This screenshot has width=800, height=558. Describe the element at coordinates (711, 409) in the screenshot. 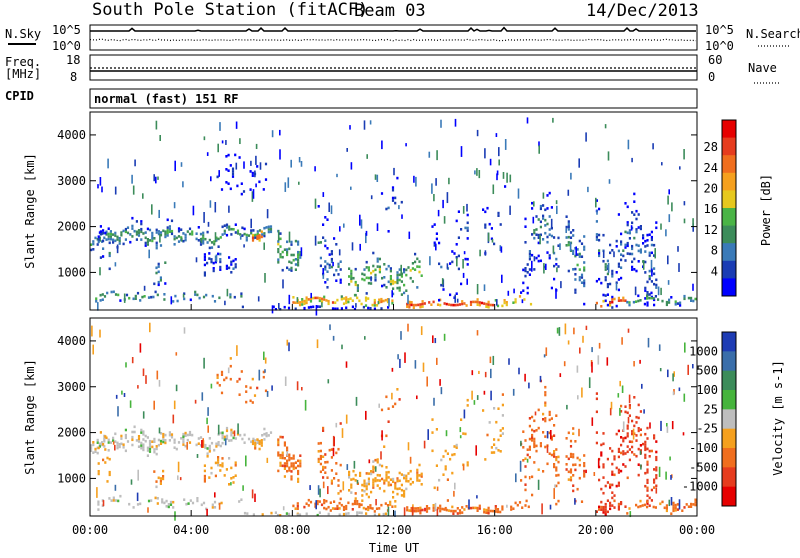

I see `colorbar-tick-label: 25` at that location.